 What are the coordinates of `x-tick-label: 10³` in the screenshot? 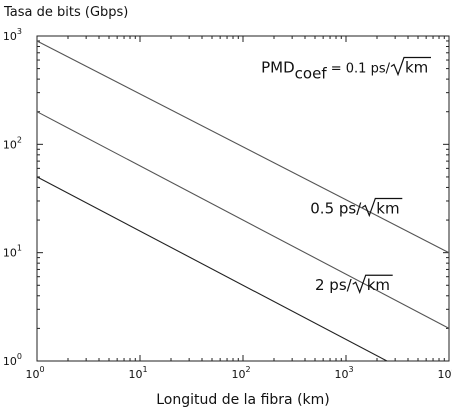 It's located at (343, 373).